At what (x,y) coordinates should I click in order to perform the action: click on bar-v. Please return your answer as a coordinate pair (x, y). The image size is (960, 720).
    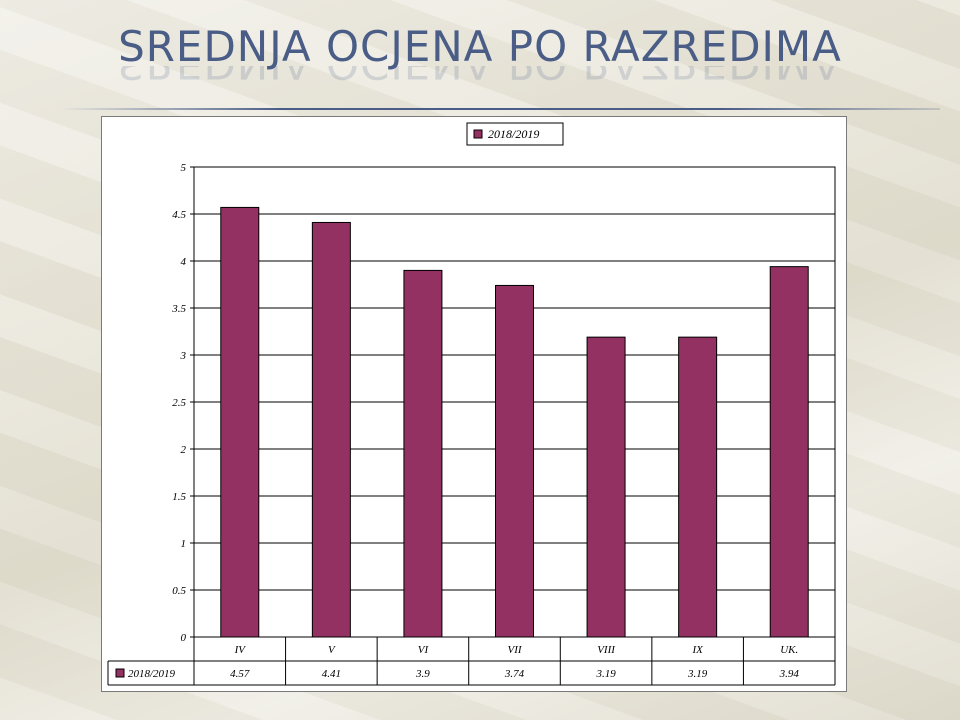
    Looking at the image, I should click on (331, 429).